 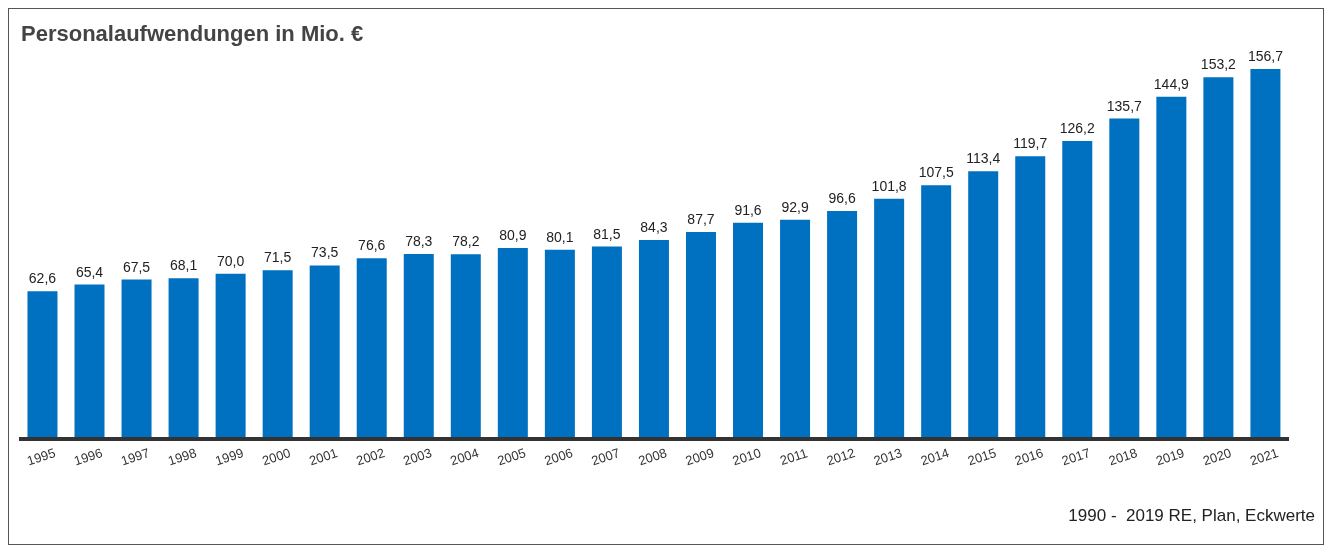 What do you see at coordinates (1170, 457) in the screenshot?
I see `x-tick-label: 2019` at bounding box center [1170, 457].